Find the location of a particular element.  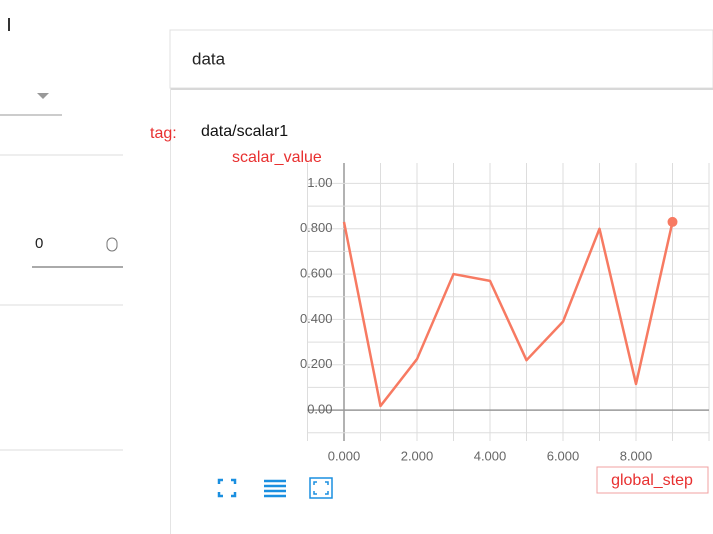

xlabel-box is located at coordinates (652, 480).